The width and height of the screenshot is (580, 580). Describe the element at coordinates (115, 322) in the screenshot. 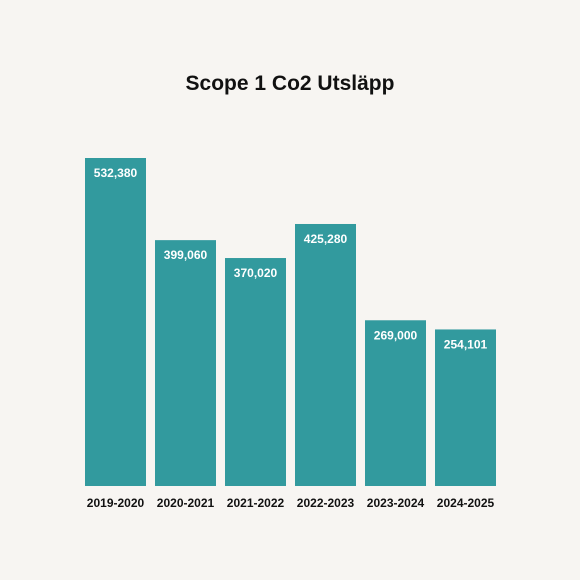

I see `bar-2019-2020` at that location.